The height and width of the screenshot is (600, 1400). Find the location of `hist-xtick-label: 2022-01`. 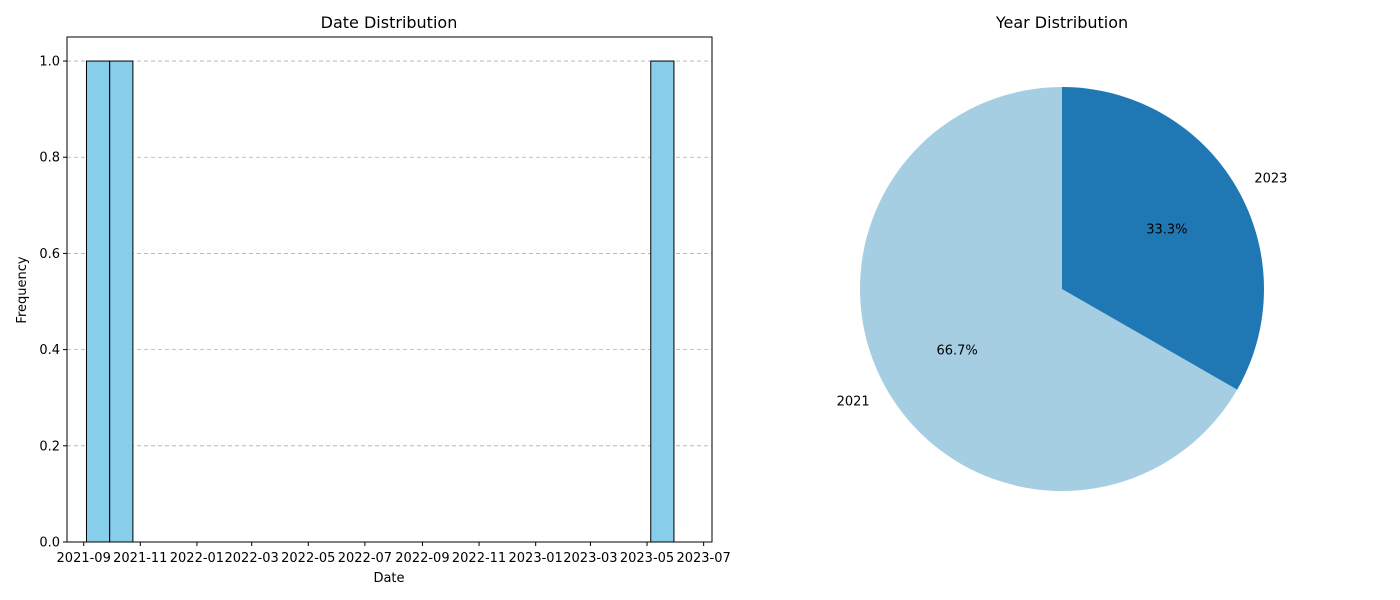

hist-xtick-label: 2022-01 is located at coordinates (197, 558).